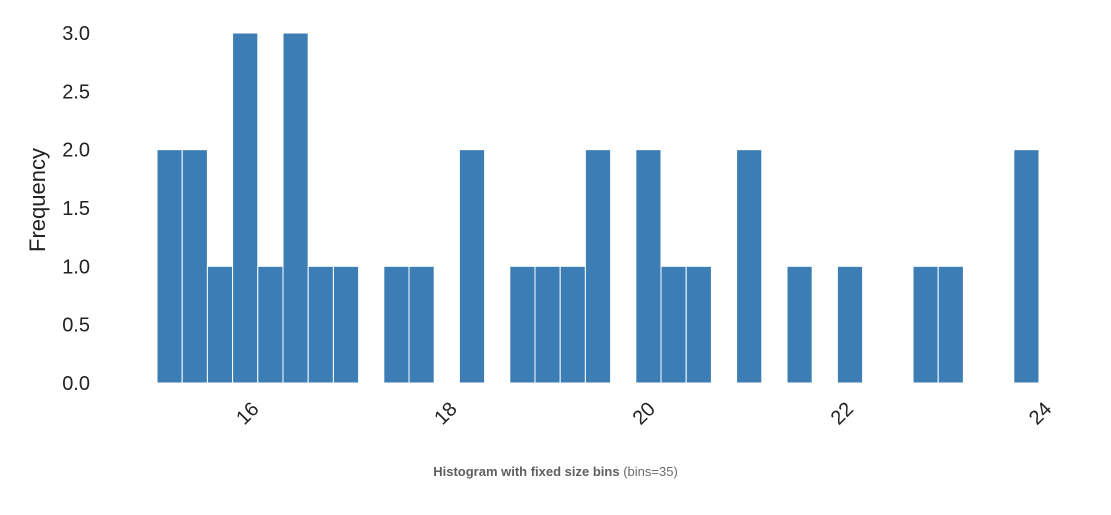 This screenshot has width=1111, height=515. I want to click on y-axis-label: Frequency, so click(37, 200).